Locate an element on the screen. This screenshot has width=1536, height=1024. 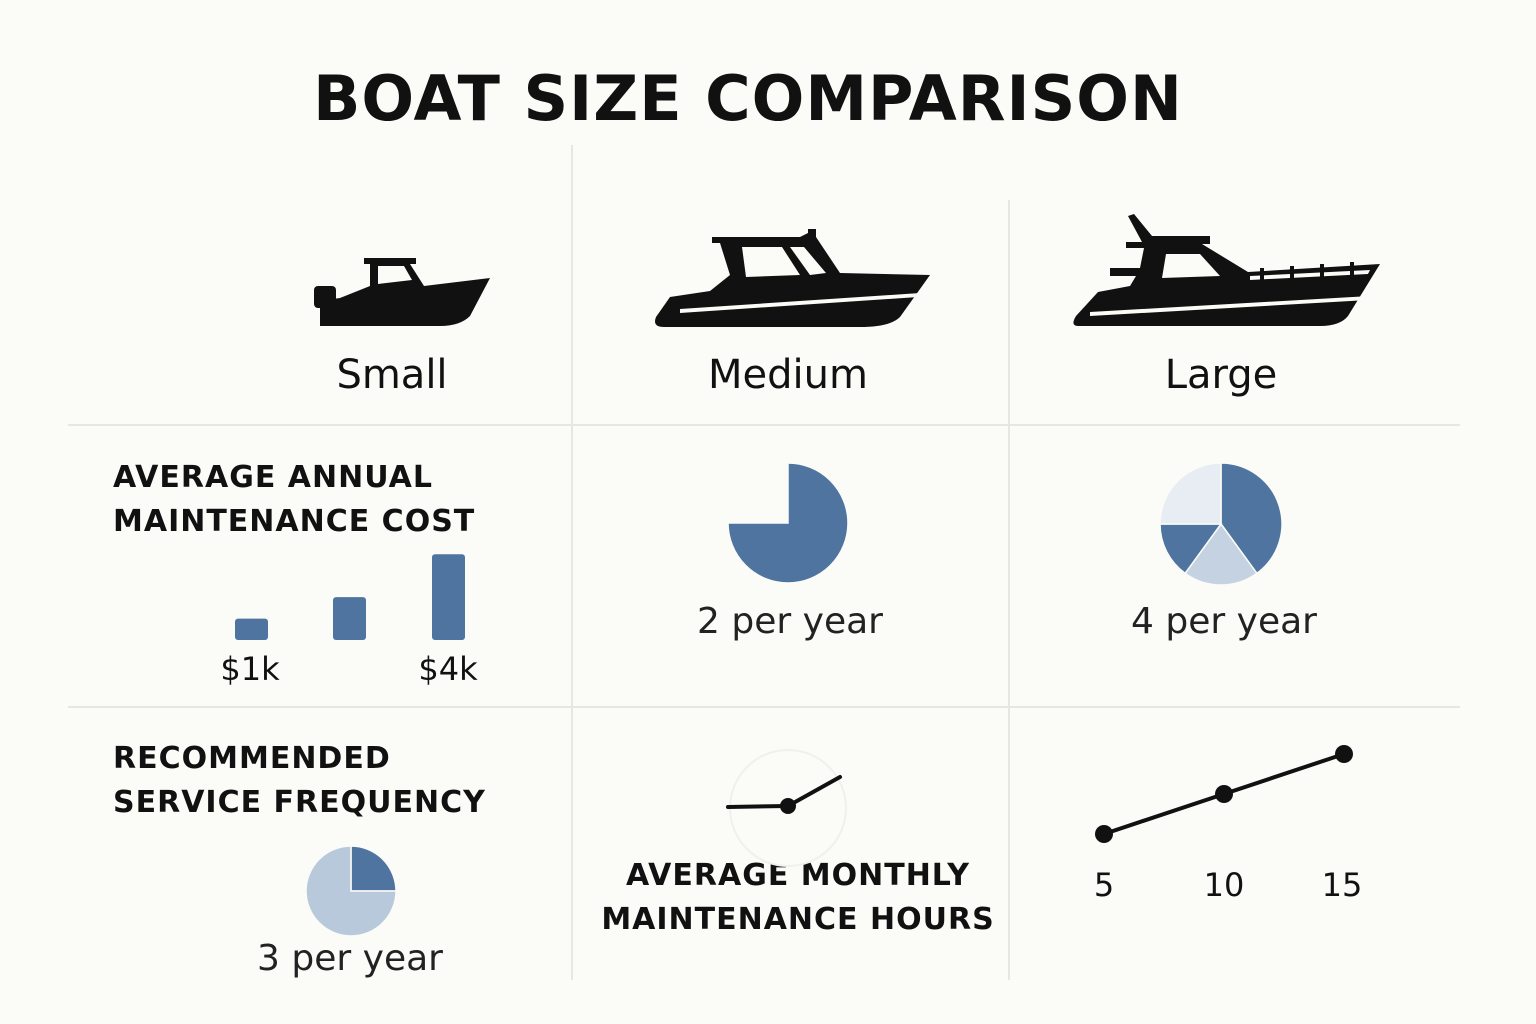
large-service-pie is located at coordinates (1221, 524).